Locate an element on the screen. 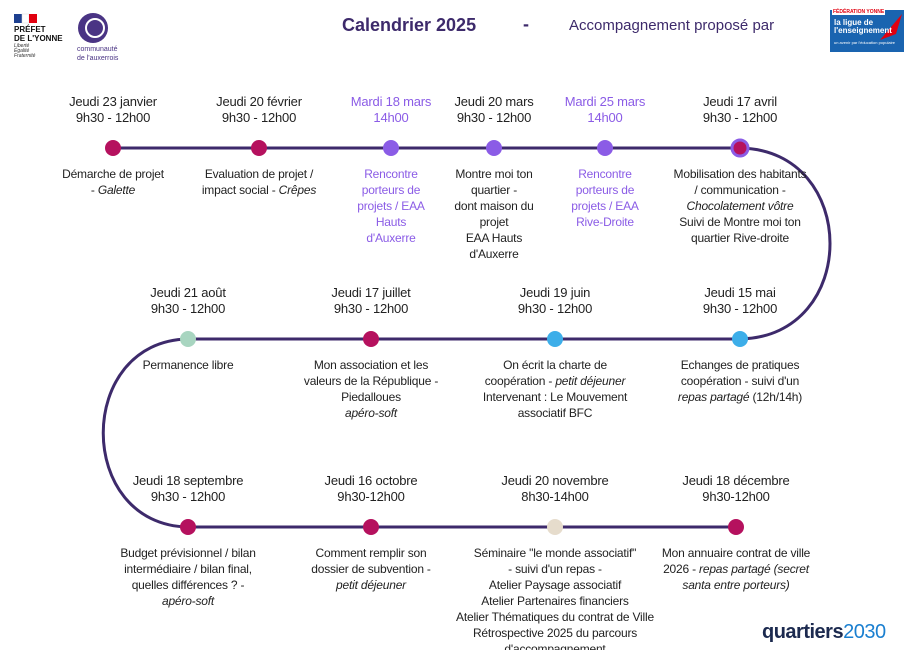 Image resolution: width=919 pixels, height=650 pixels. text-segment: dossier de subvention - is located at coordinates (371, 569).